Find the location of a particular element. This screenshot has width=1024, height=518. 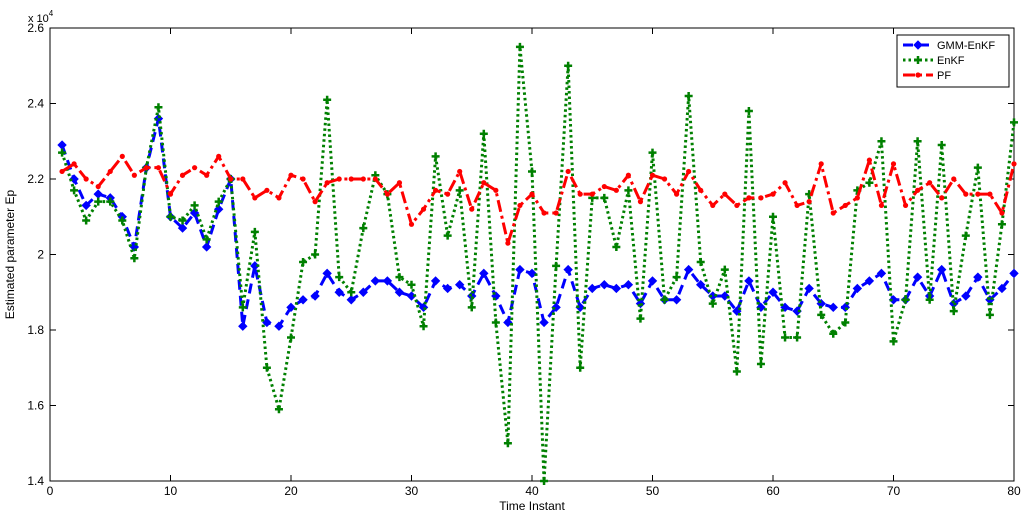

legend-marker-pf is located at coordinates (918, 75).